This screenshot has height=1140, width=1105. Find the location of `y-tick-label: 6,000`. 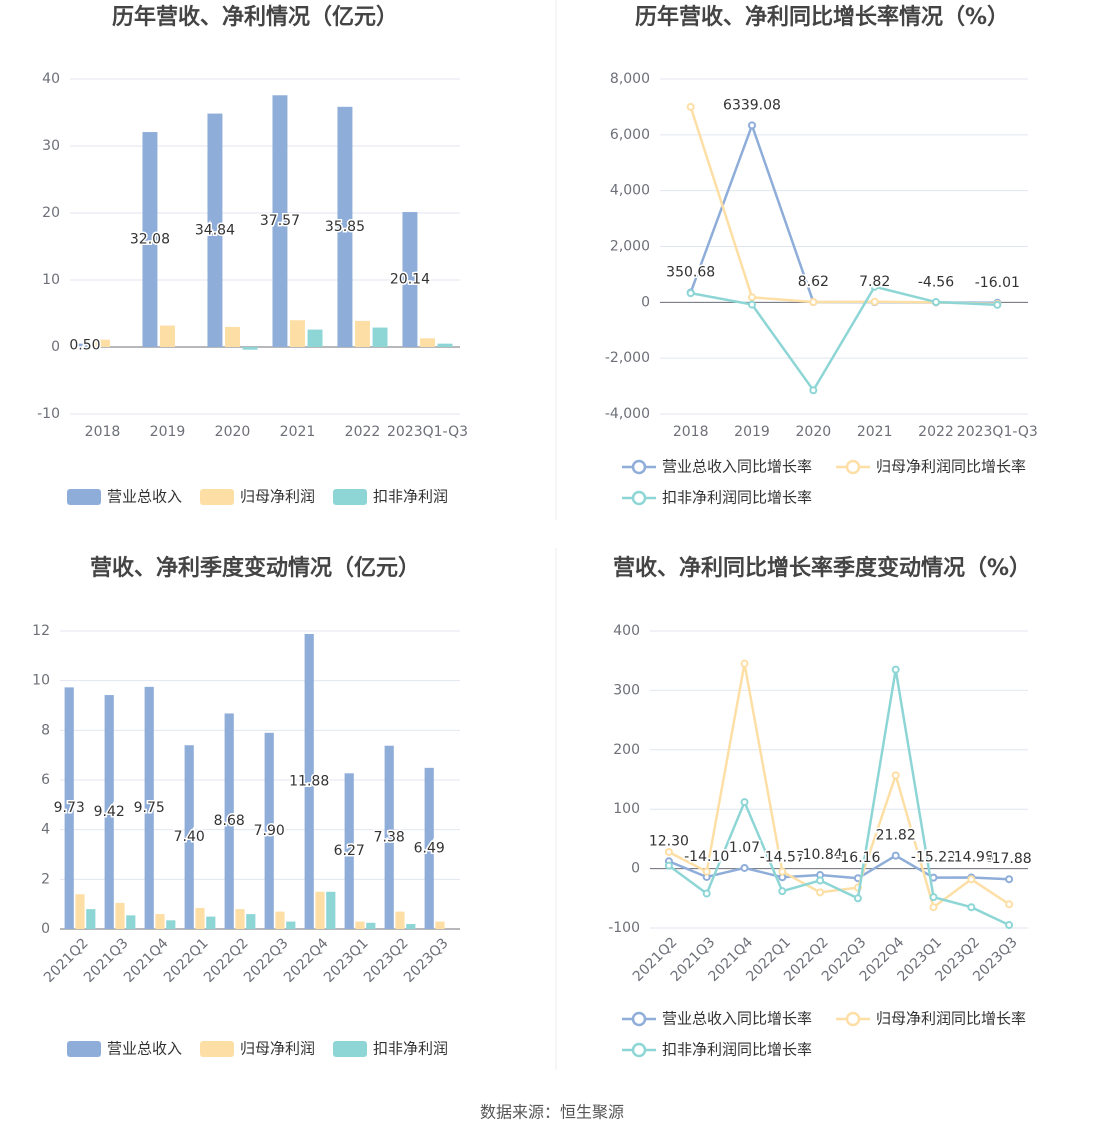

y-tick-label: 6,000 is located at coordinates (630, 135).